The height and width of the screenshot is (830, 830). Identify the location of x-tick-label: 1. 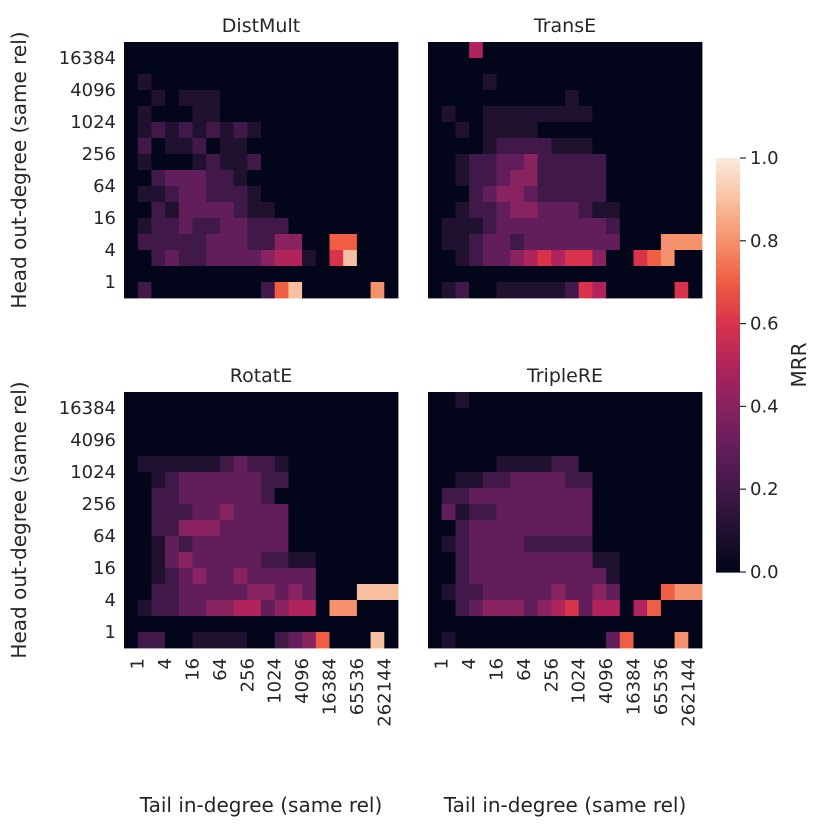
(138, 663).